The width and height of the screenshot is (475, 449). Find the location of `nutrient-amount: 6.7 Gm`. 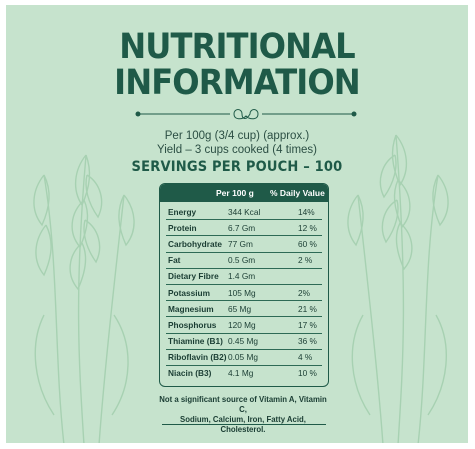

nutrient-amount: 6.7 Gm is located at coordinates (242, 227).